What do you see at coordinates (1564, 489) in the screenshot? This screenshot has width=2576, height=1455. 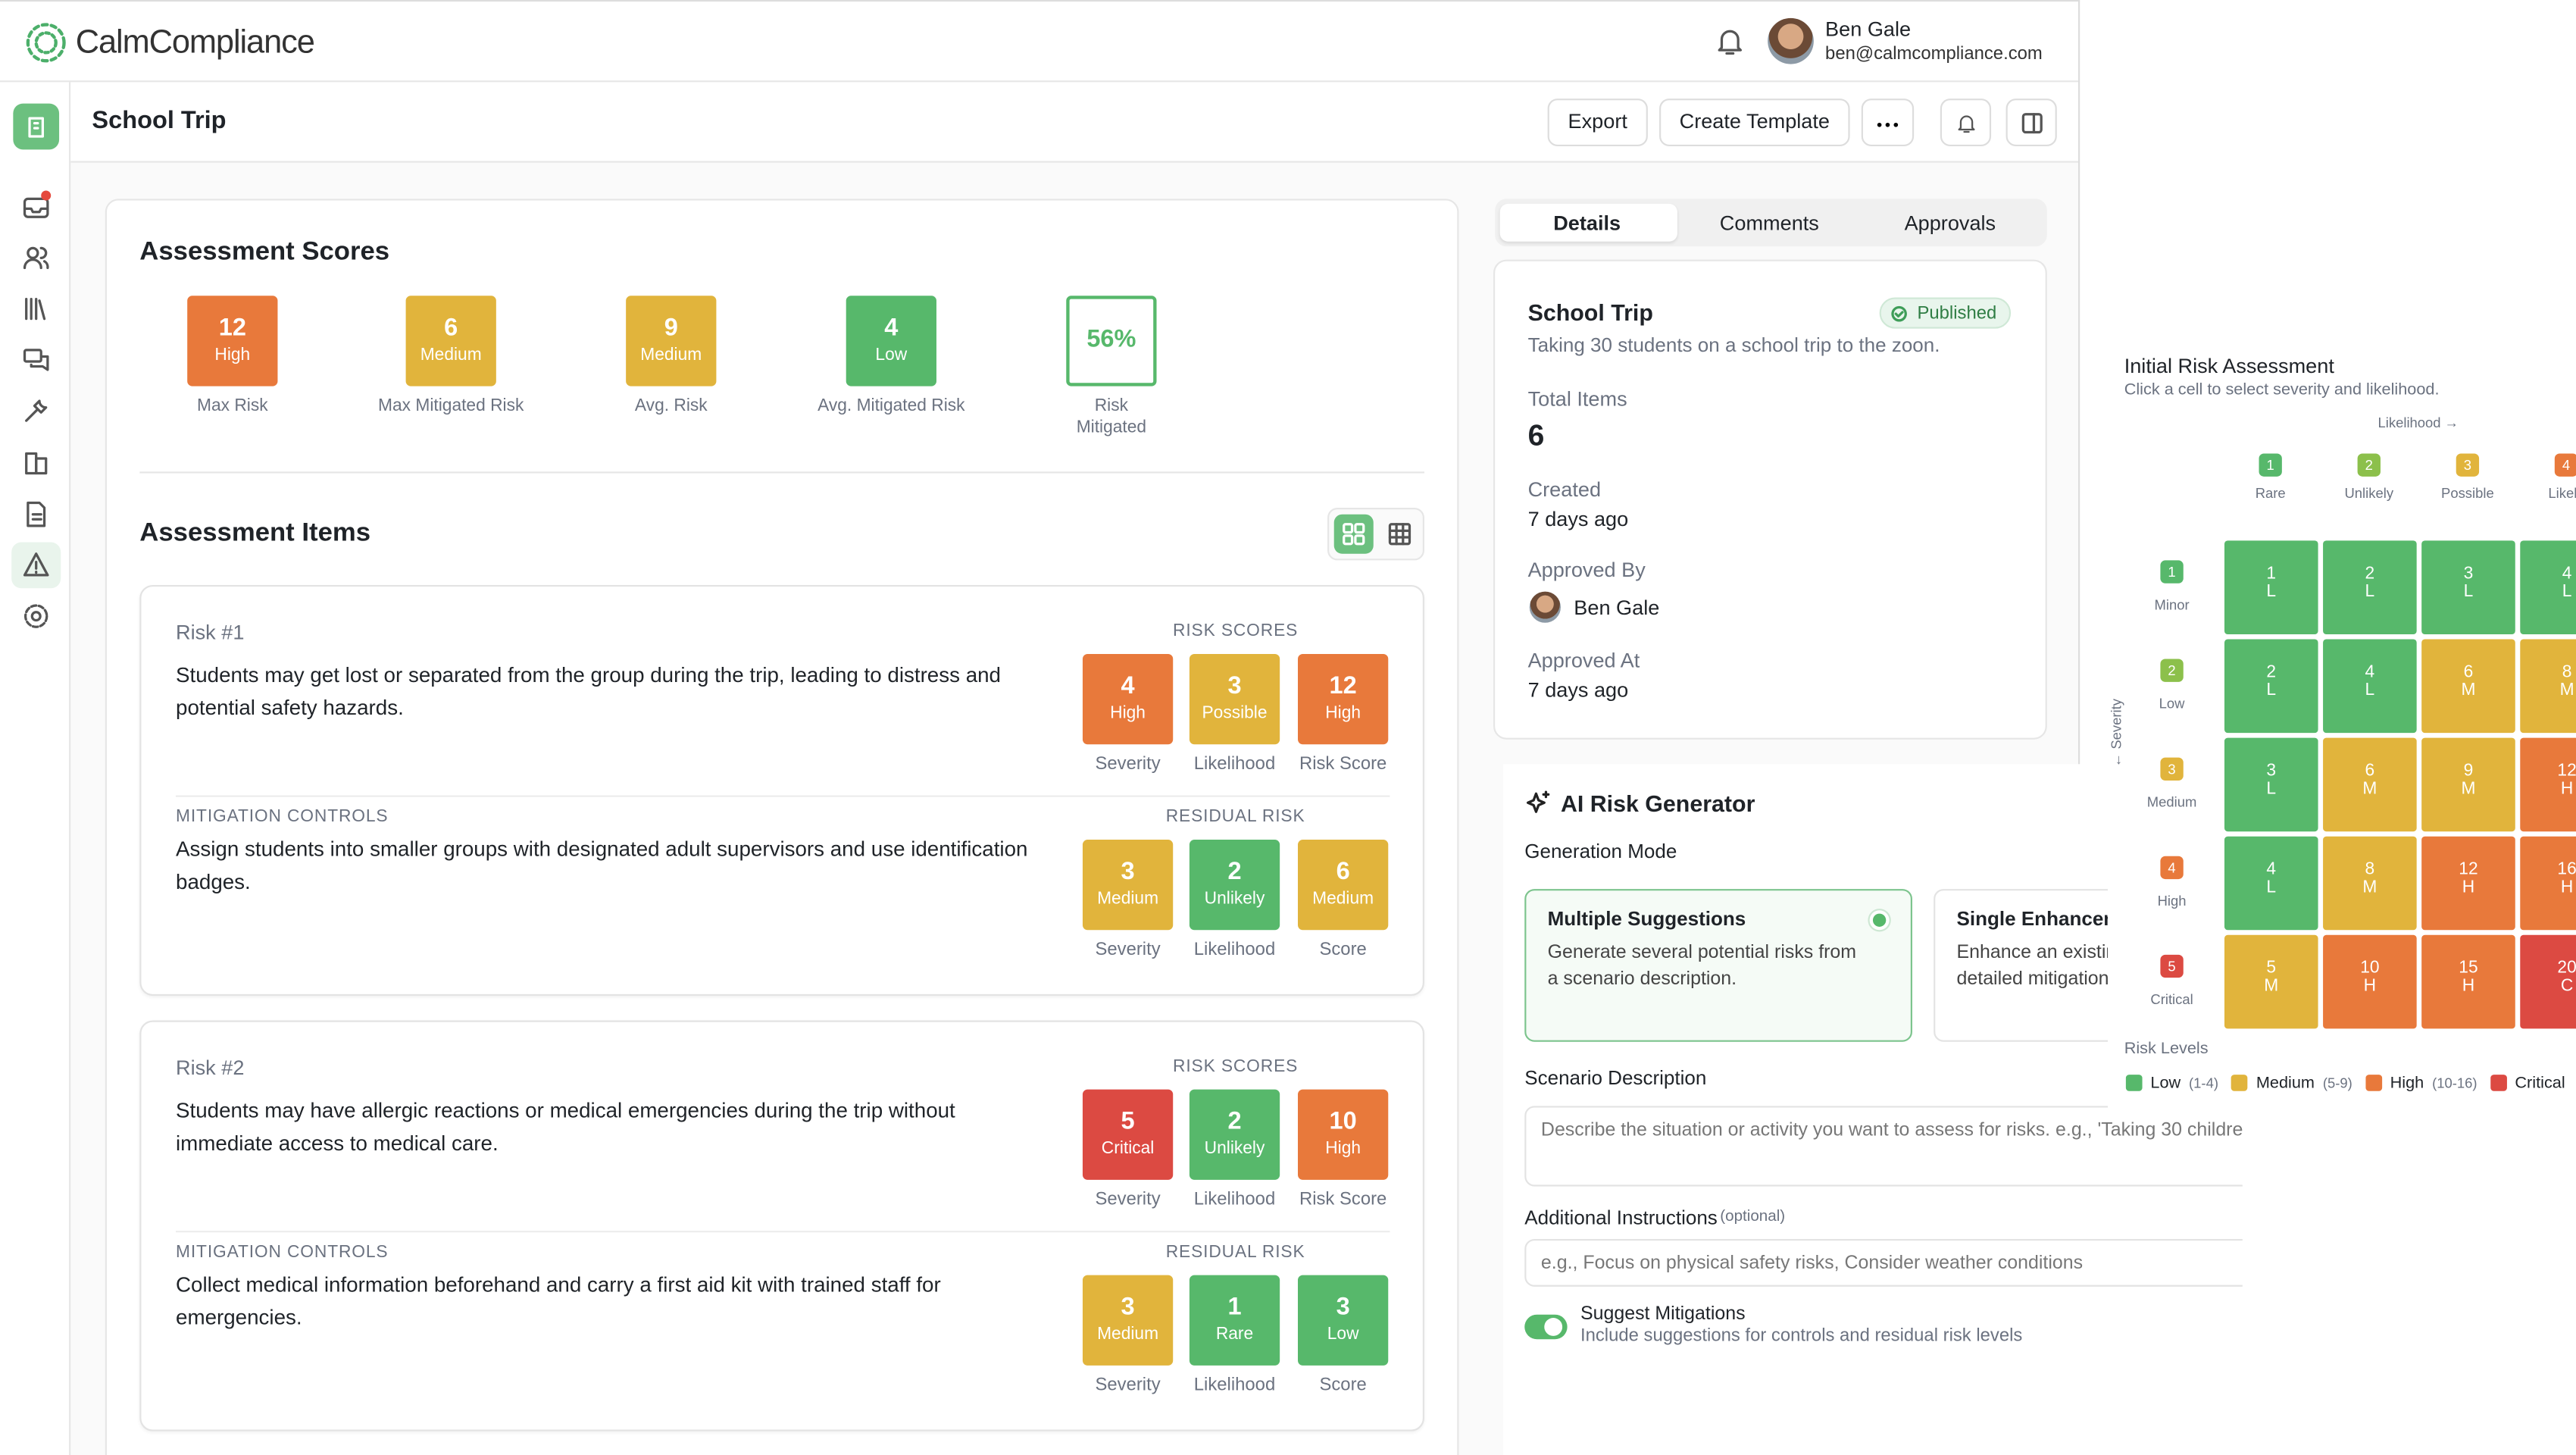 I see `field-label: Created` at bounding box center [1564, 489].